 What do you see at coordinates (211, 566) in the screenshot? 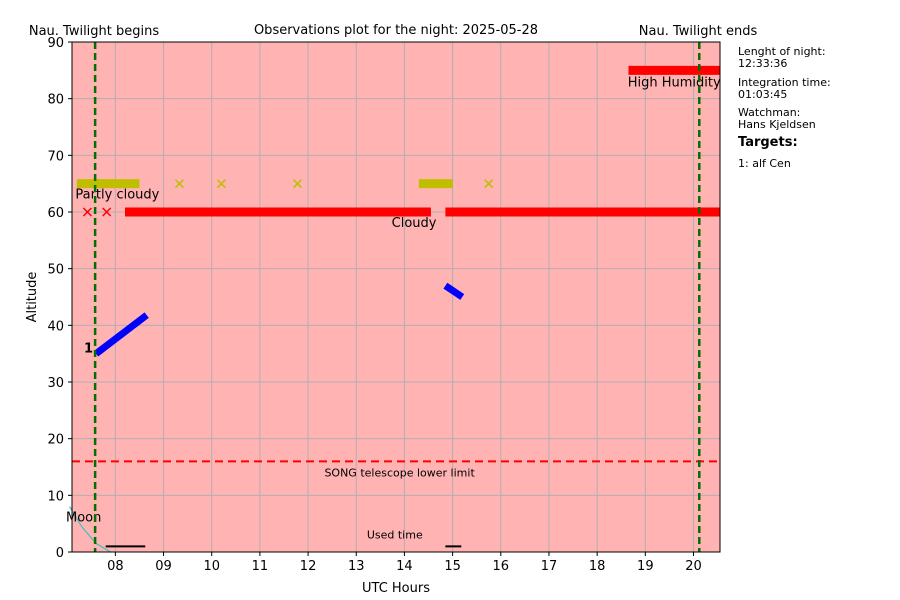
I see `x-tick-label: 10` at bounding box center [211, 566].